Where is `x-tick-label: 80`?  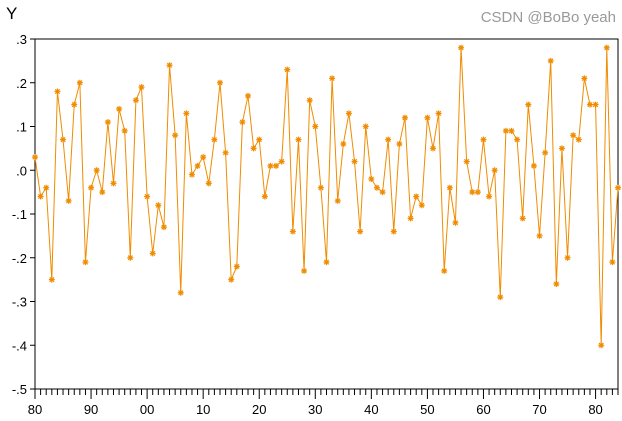 x-tick-label: 80 is located at coordinates (595, 409).